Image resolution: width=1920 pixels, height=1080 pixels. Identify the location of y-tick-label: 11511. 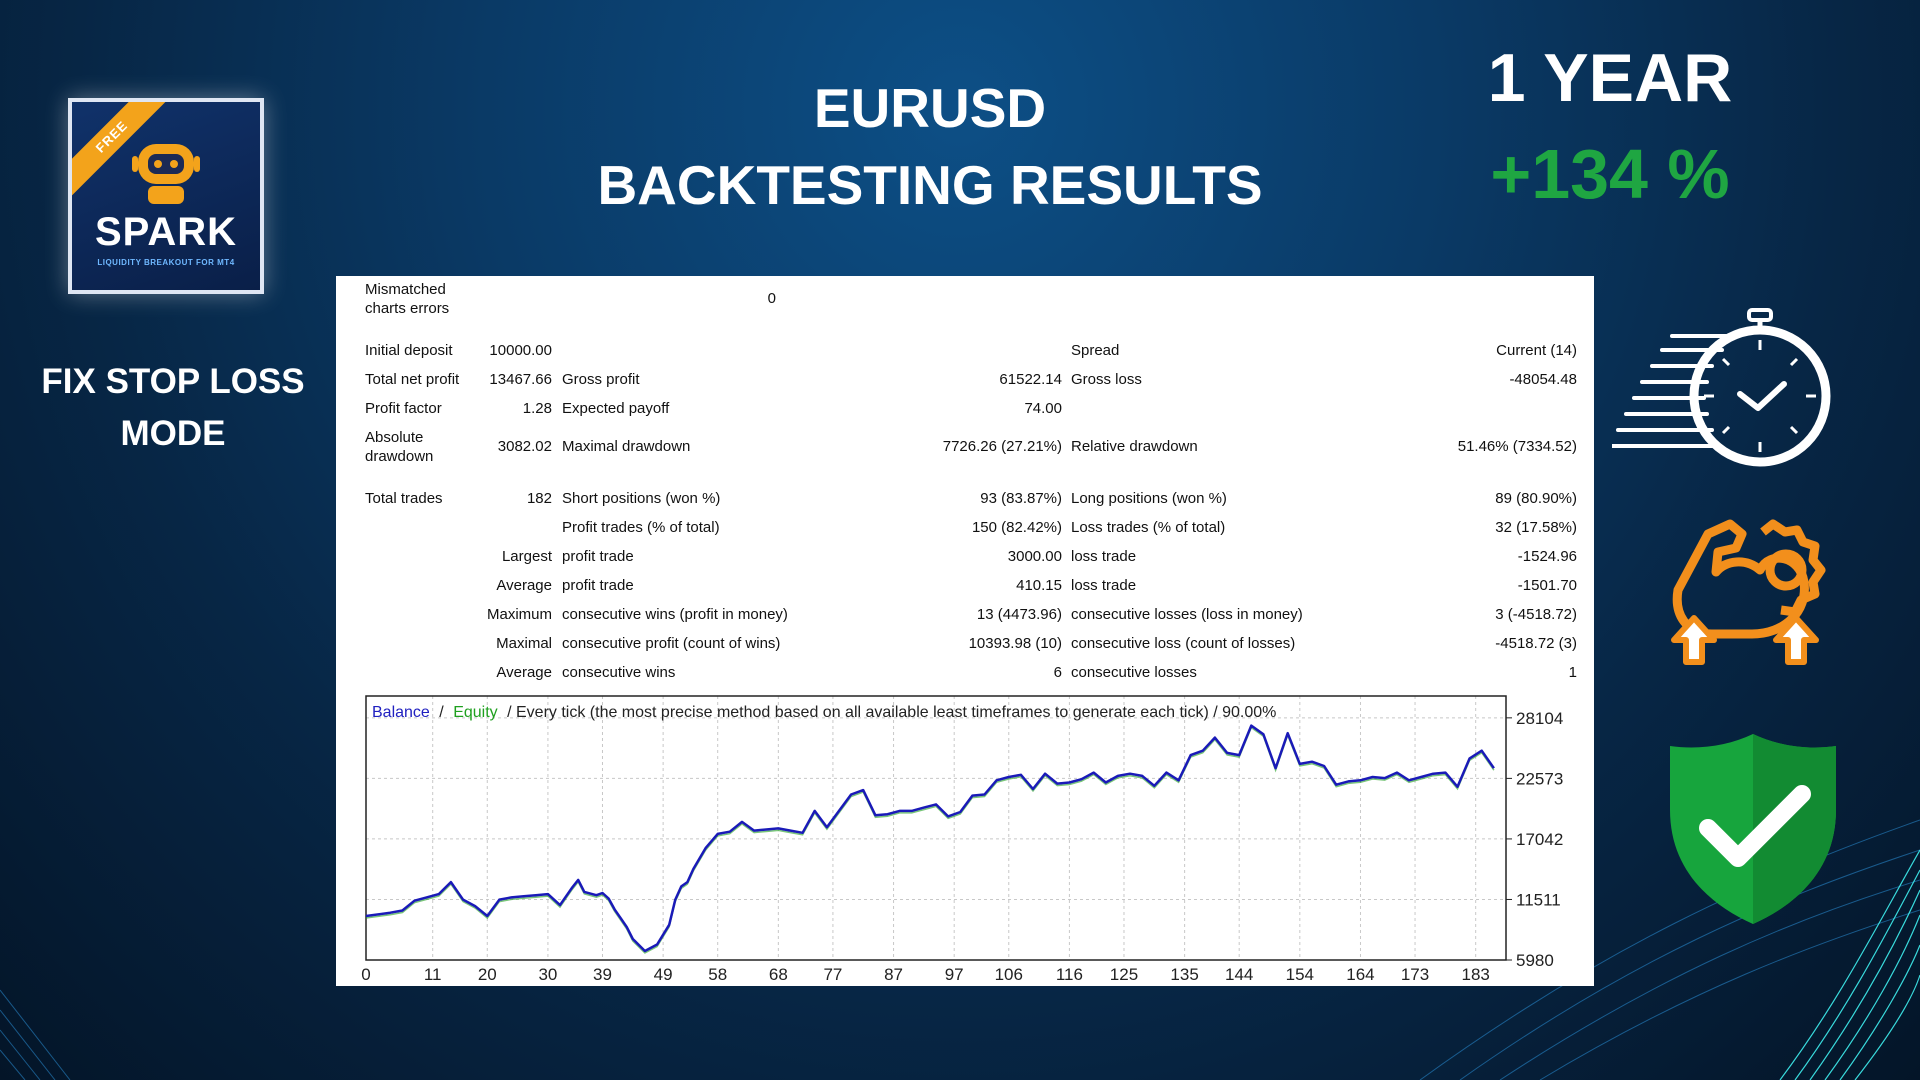
(1538, 899).